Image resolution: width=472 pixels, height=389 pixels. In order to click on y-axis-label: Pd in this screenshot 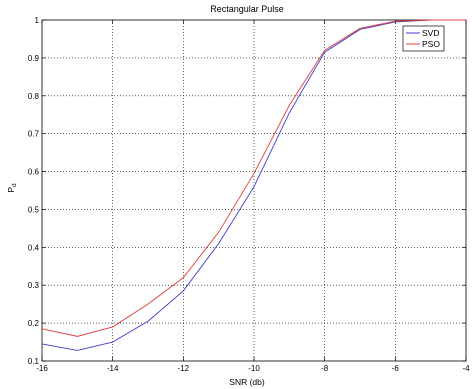, I will do `click(12, 188)`.